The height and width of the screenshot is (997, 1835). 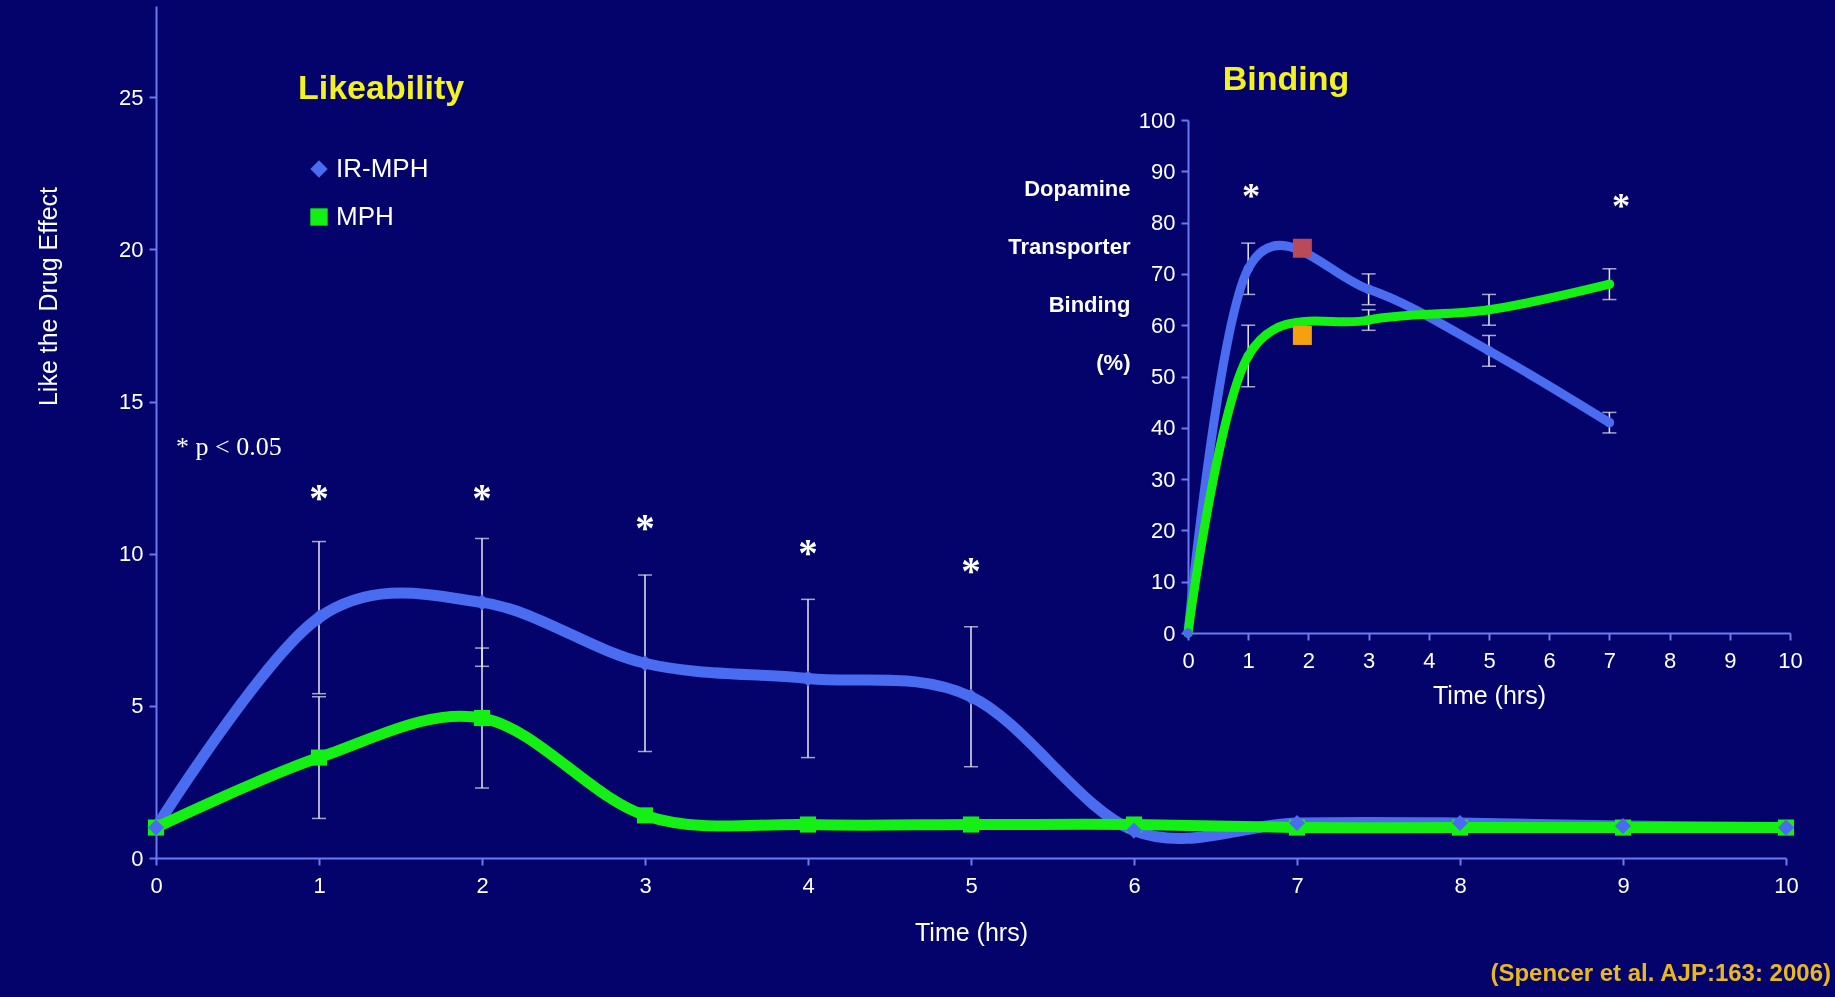 I want to click on legend-label: MPH, so click(x=365, y=216).